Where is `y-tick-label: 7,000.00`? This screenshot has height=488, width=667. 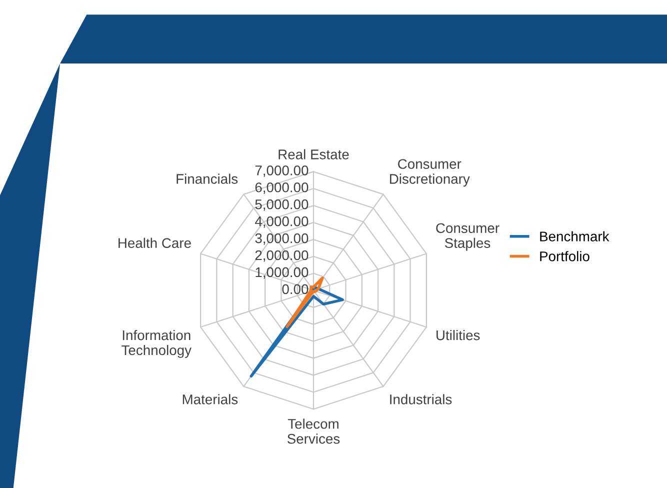 y-tick-label: 7,000.00 is located at coordinates (281, 171).